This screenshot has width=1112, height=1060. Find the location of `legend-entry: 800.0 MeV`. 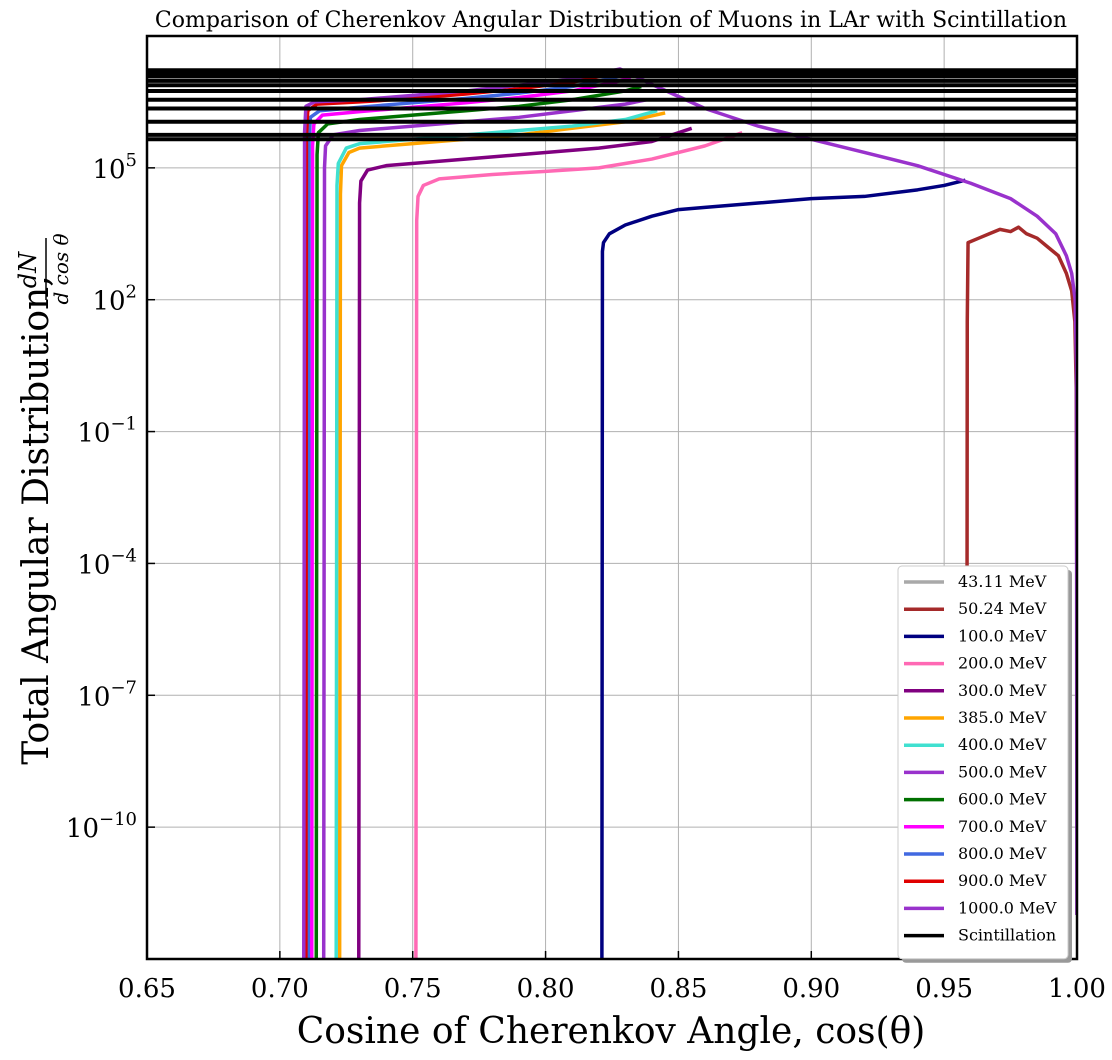

legend-entry: 800.0 MeV is located at coordinates (1002, 853).